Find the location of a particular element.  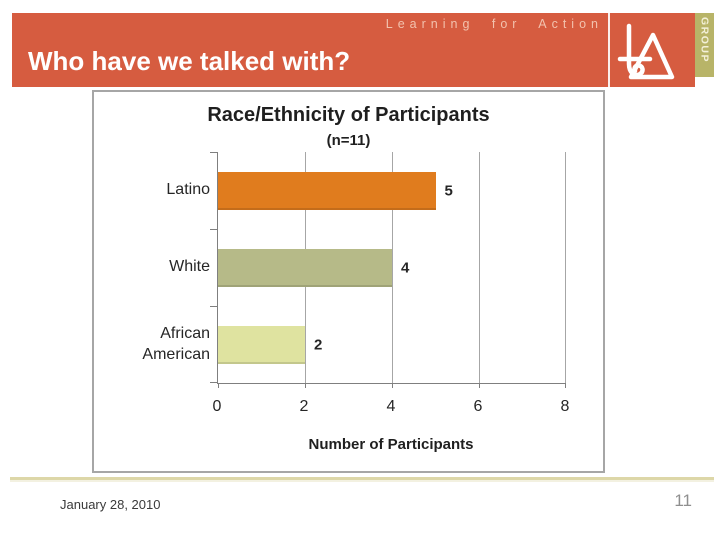

category-axis-labels: Latino White African American is located at coordinates (153, 267).